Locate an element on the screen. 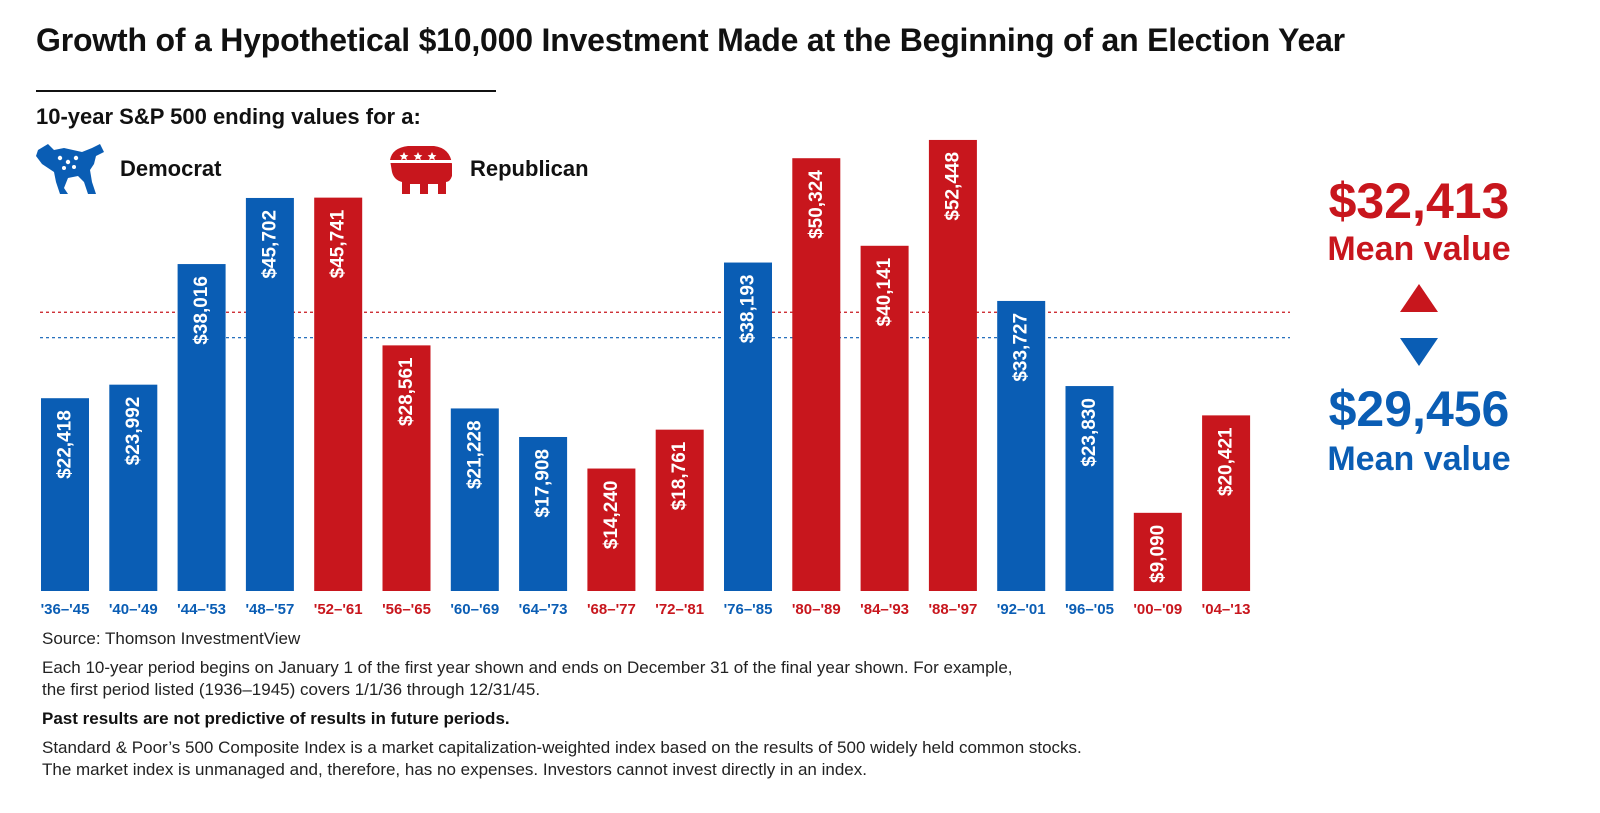 This screenshot has height=813, width=1600. category-label: '40–'49 is located at coordinates (133, 609).